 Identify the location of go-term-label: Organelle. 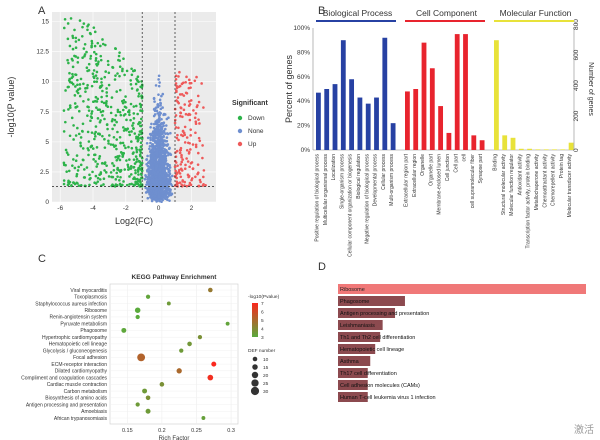
(423, 165).